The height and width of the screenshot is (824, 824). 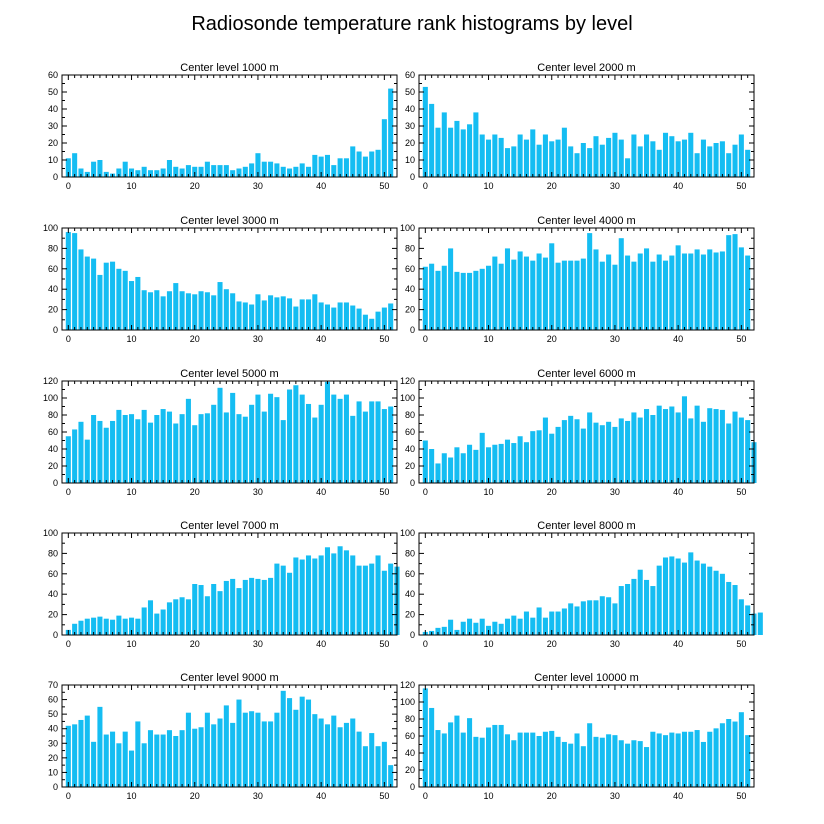 I want to click on x-tick-label: 30, so click(x=615, y=492).